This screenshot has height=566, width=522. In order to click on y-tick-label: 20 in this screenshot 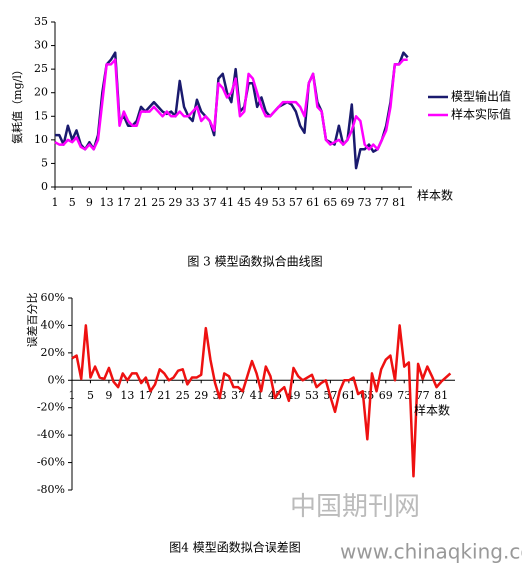, I will do `click(41, 92)`.